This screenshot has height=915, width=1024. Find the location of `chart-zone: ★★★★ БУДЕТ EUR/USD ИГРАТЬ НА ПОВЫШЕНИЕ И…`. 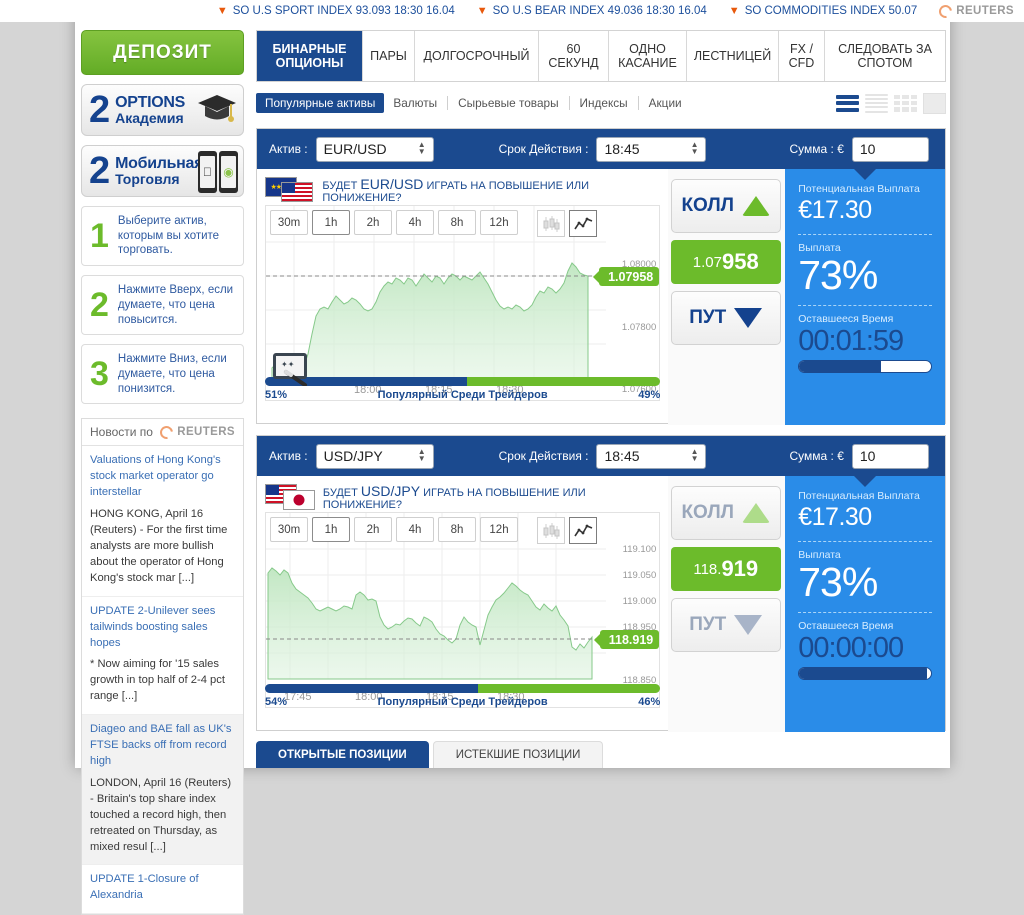

chart-zone: ★★★★ БУДЕТ EUR/USD ИГРАТЬ НА ПОВЫШЕНИЕ И… is located at coordinates (462, 297).